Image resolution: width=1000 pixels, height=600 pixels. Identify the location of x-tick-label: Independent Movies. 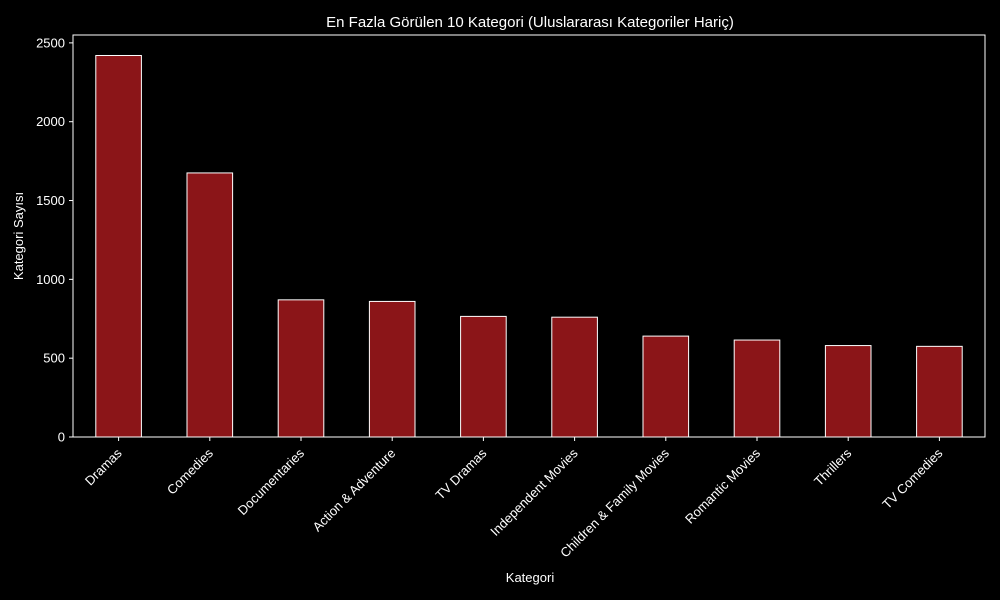
(534, 492).